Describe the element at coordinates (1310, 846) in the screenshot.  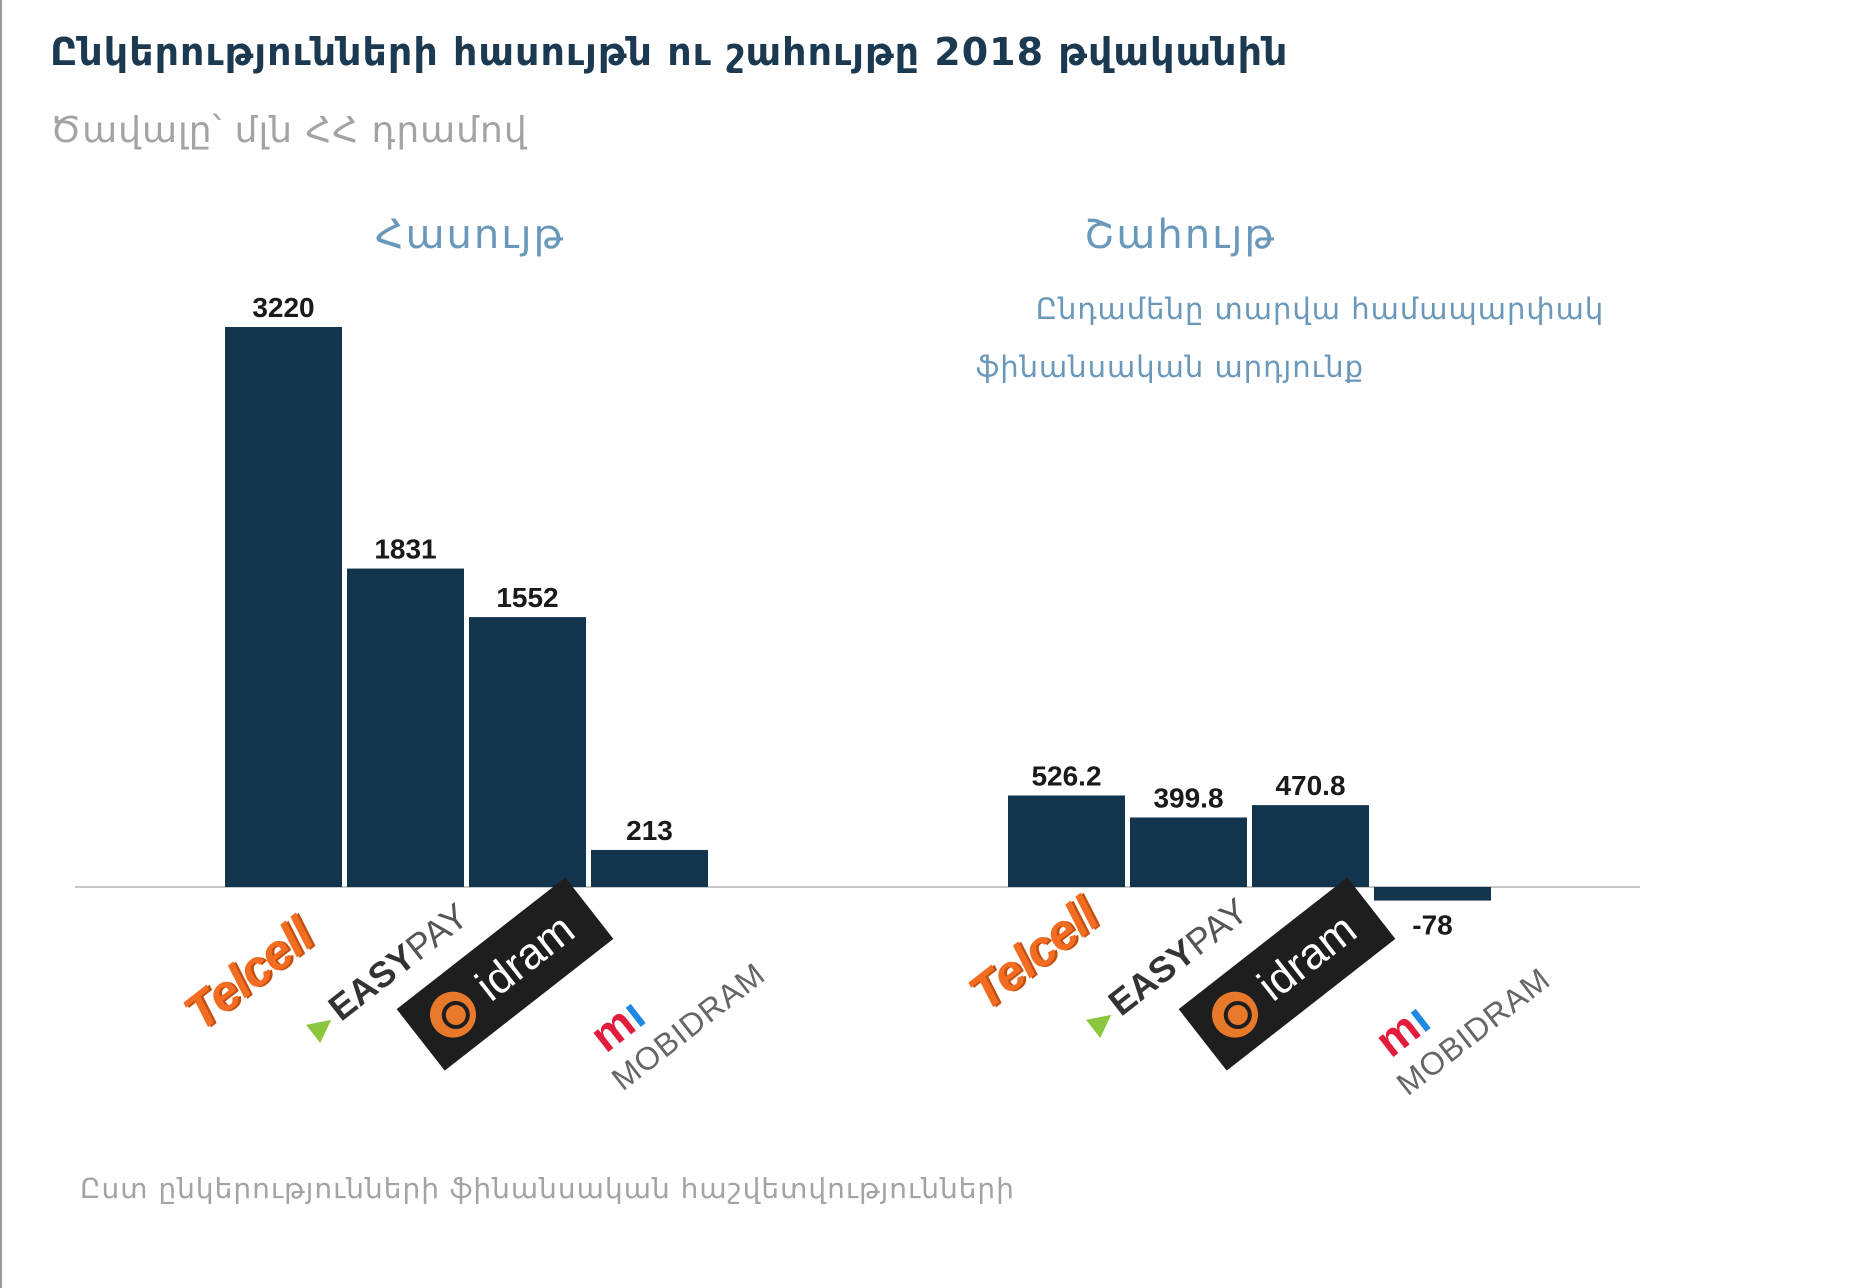
I see `bar-profit-idram` at that location.